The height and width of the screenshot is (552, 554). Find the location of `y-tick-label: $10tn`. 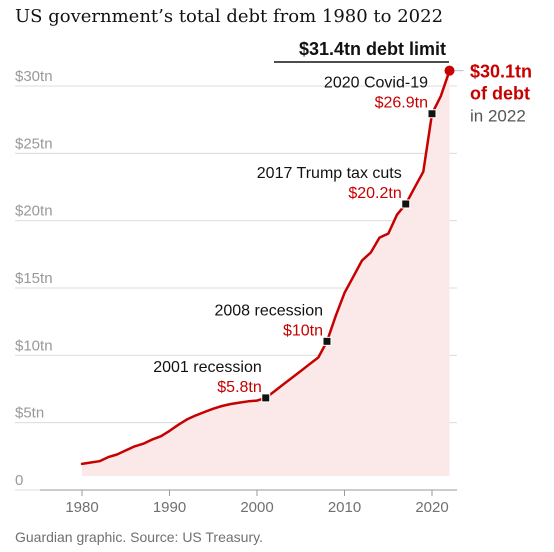

y-tick-label: $10tn is located at coordinates (34, 345).